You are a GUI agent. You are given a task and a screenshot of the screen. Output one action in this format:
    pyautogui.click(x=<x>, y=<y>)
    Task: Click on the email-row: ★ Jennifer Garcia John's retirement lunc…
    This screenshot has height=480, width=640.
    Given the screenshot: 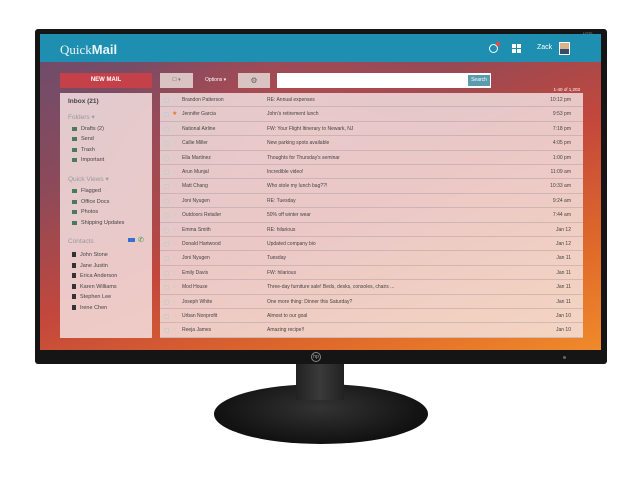 What is the action you would take?
    pyautogui.click(x=371, y=114)
    